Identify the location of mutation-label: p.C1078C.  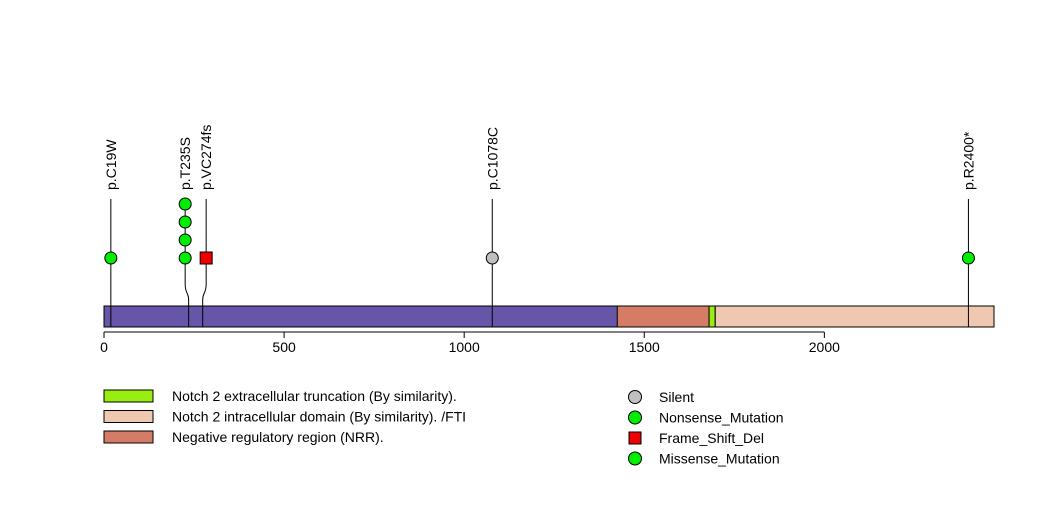
(492, 158).